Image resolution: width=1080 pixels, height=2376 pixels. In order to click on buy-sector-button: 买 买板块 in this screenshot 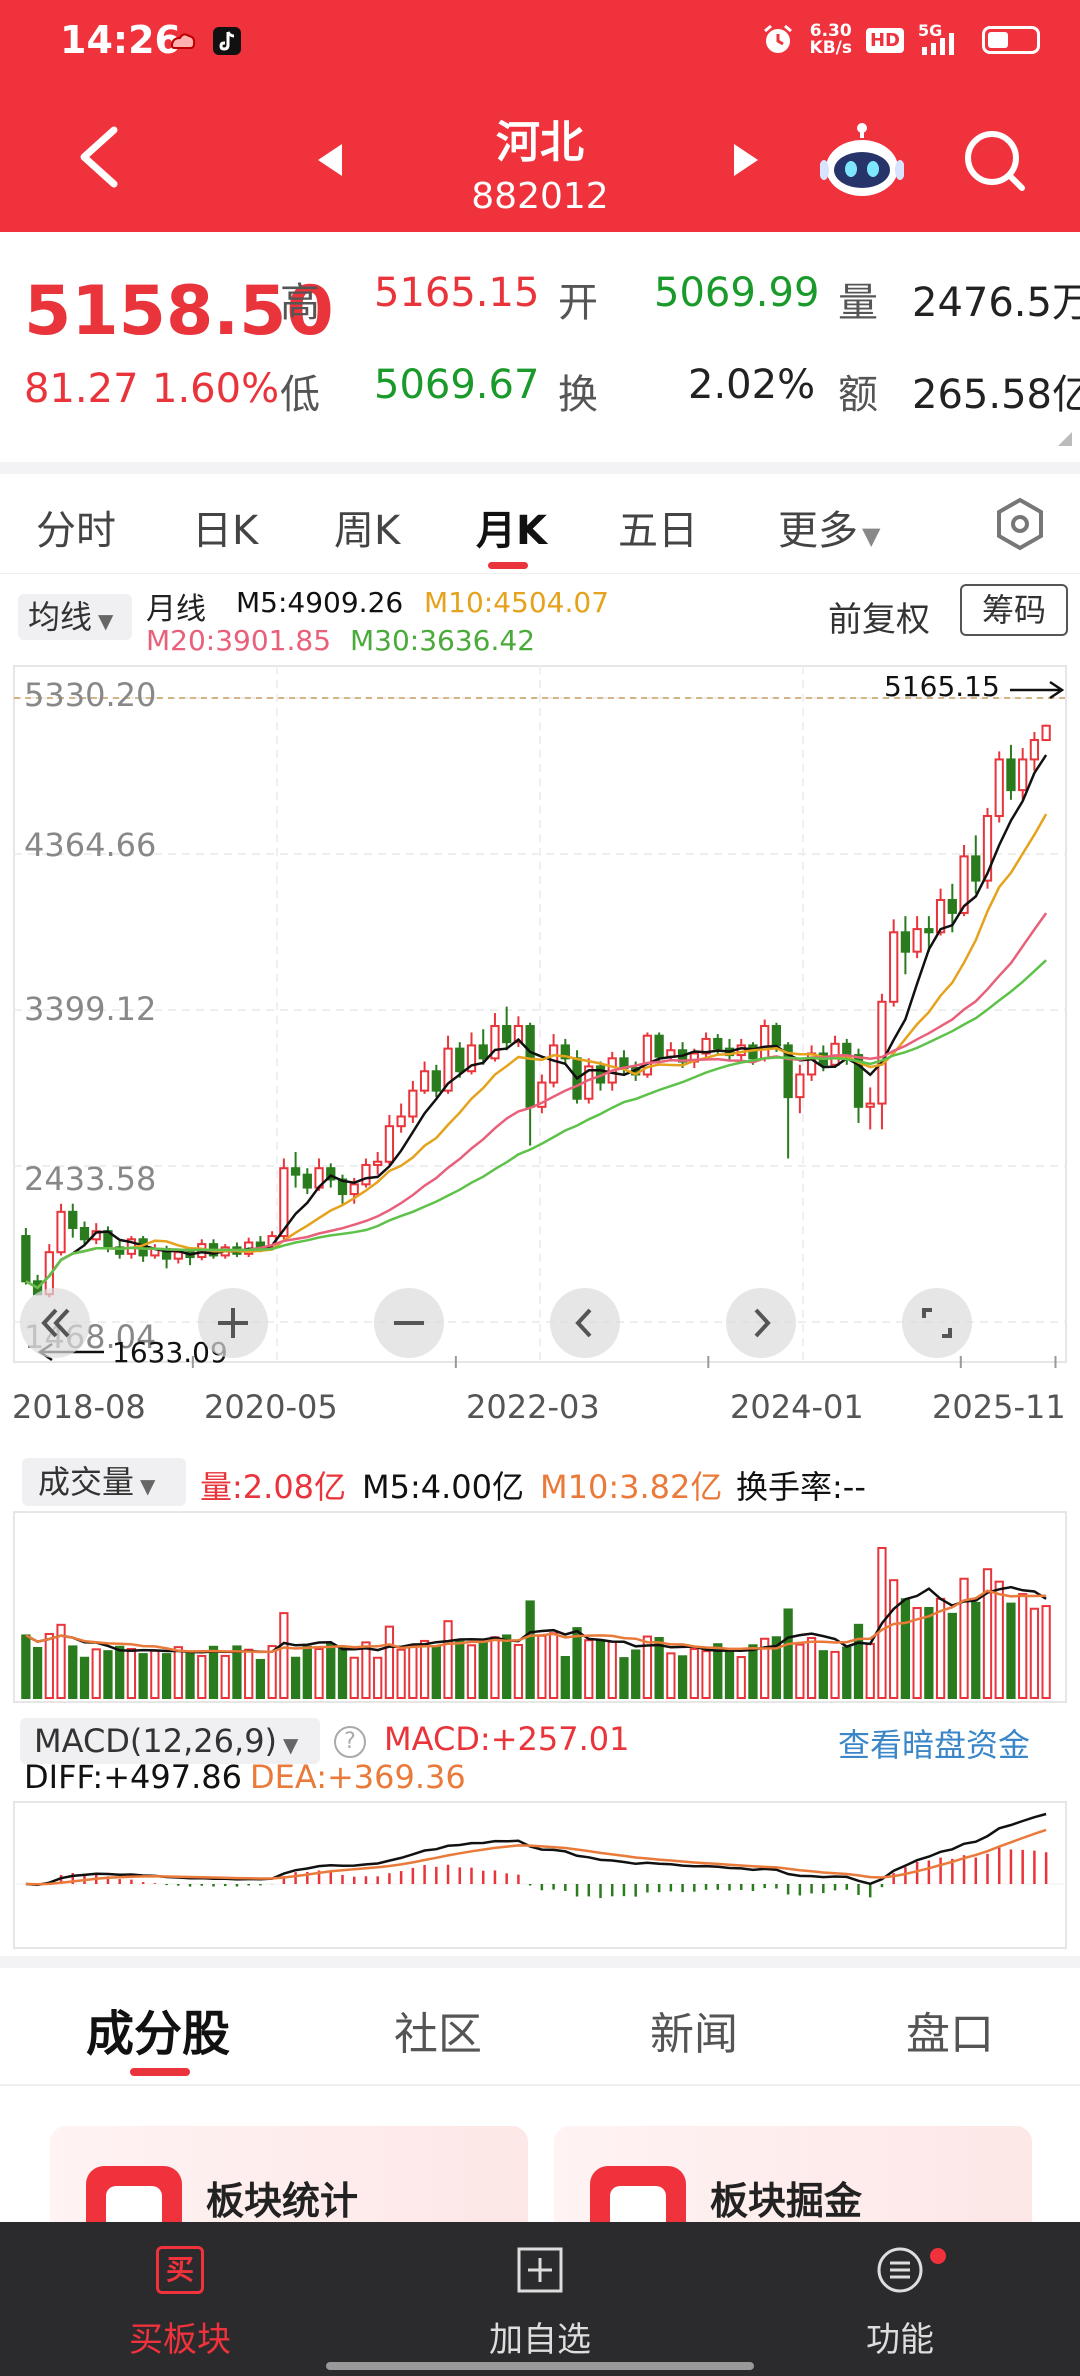, I will do `click(180, 2299)`.